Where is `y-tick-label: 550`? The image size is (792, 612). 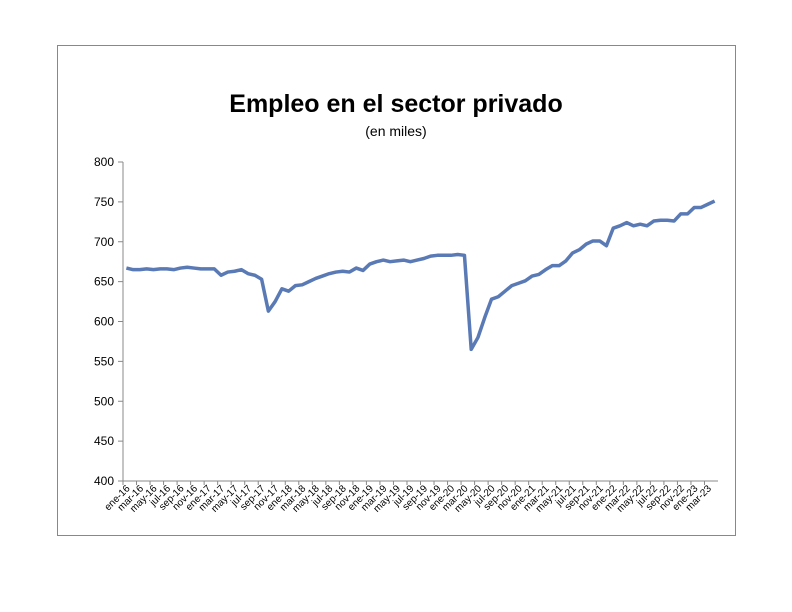
y-tick-label: 550 is located at coordinates (104, 361).